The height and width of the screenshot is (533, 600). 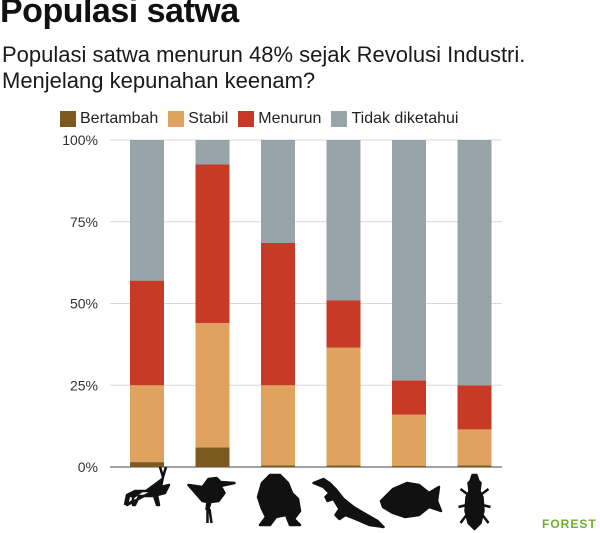 I want to click on legend-item-stabil: Stabil, so click(x=198, y=119).